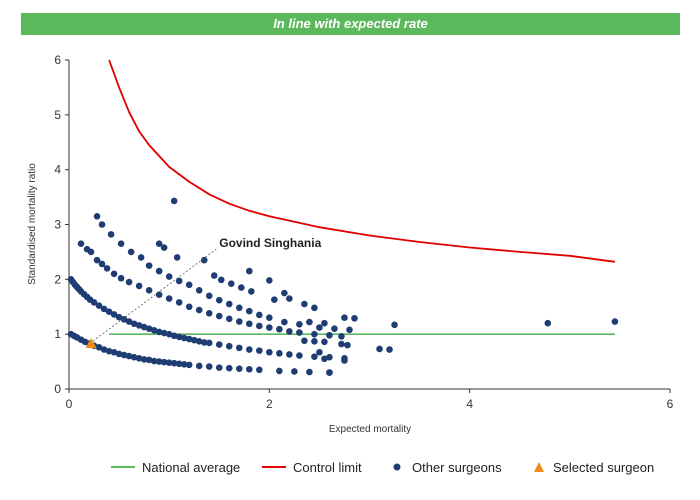 This screenshot has width=700, height=500. What do you see at coordinates (469, 404) in the screenshot?
I see `x-tick-label: 4` at bounding box center [469, 404].